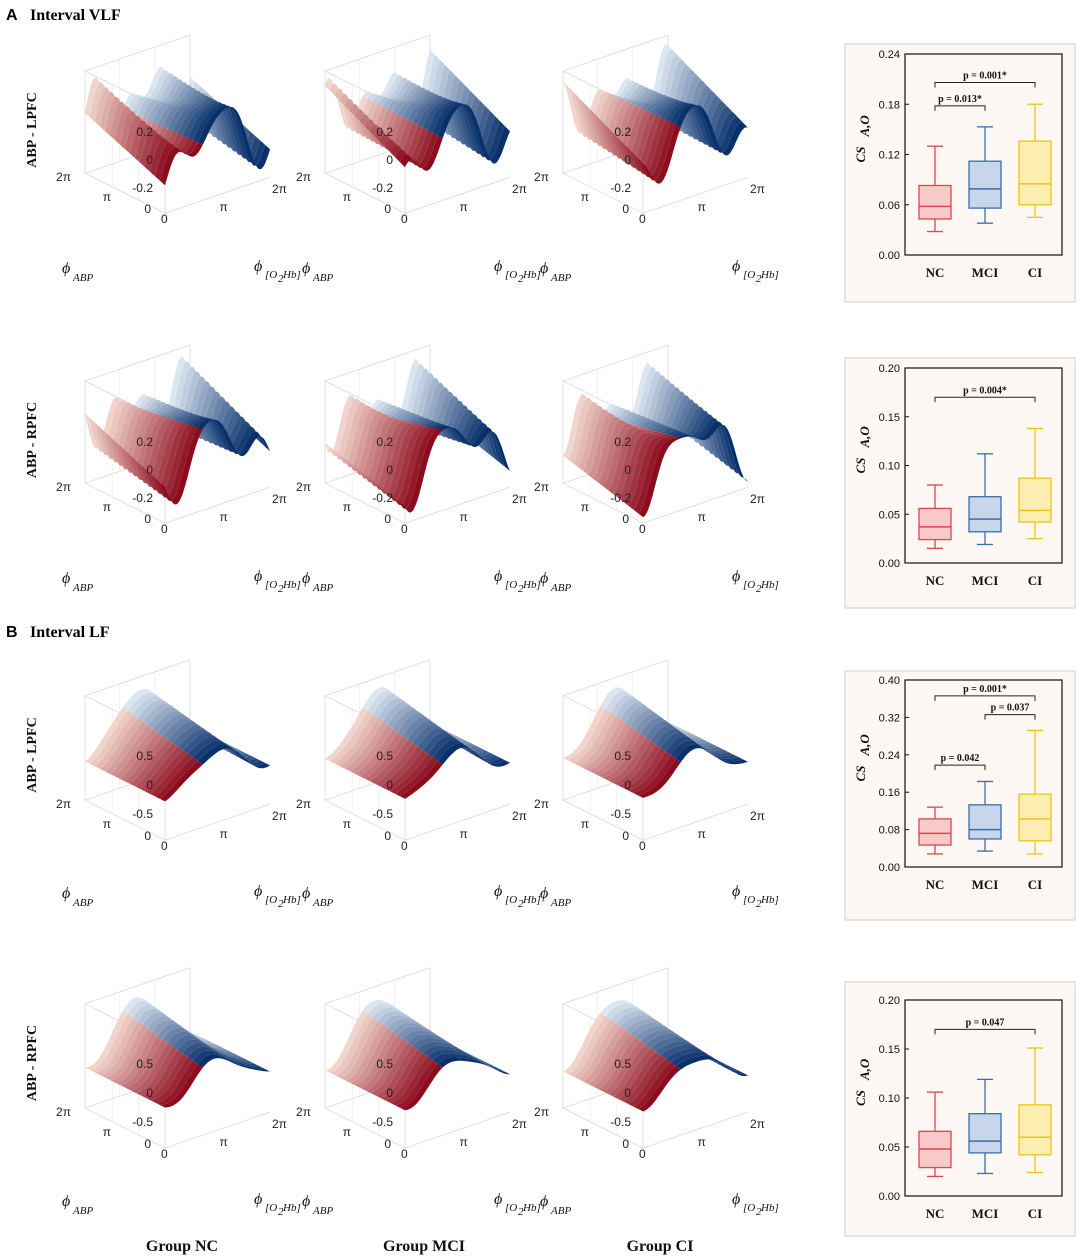 The width and height of the screenshot is (1084, 1257). I want to click on phase-tick-abp: 0, so click(387, 209).